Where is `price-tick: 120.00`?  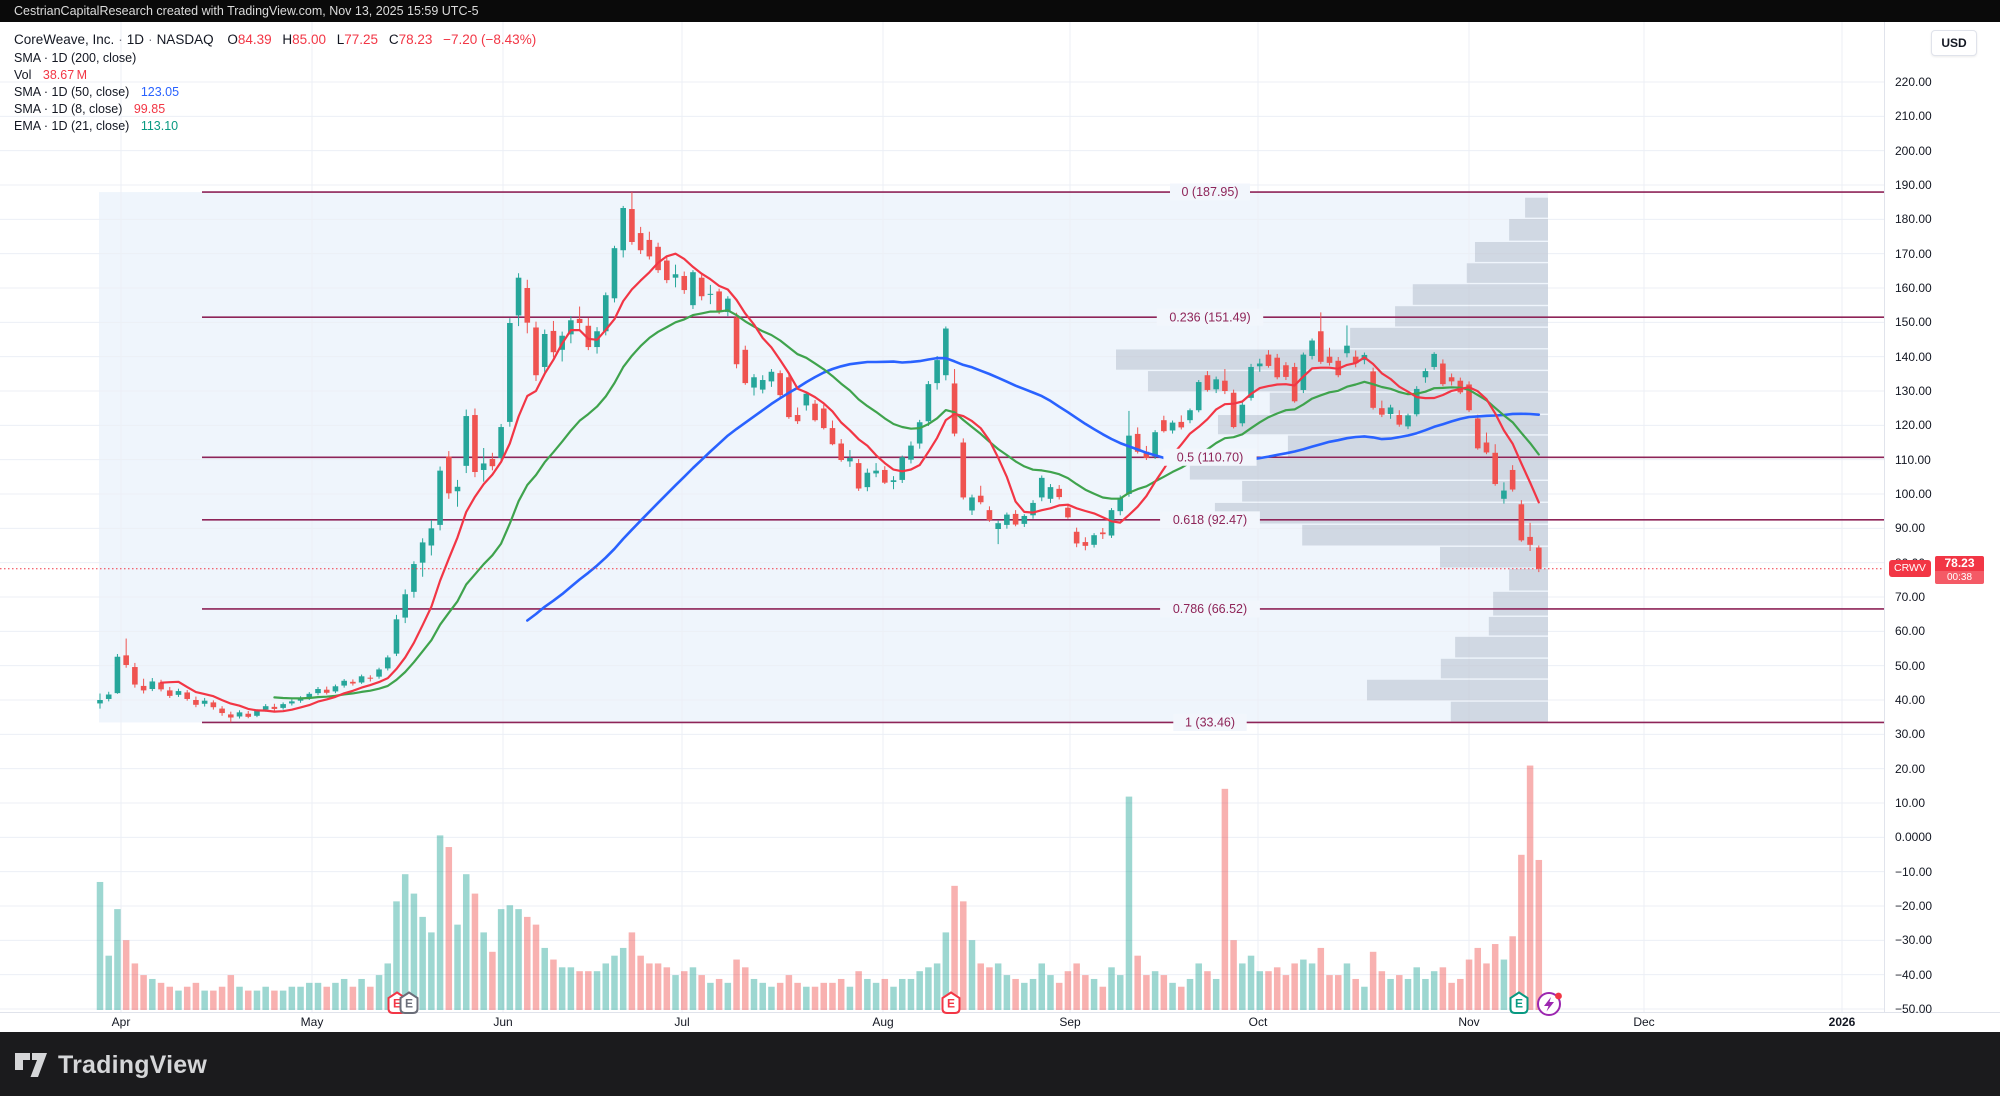 price-tick: 120.00 is located at coordinates (1913, 425).